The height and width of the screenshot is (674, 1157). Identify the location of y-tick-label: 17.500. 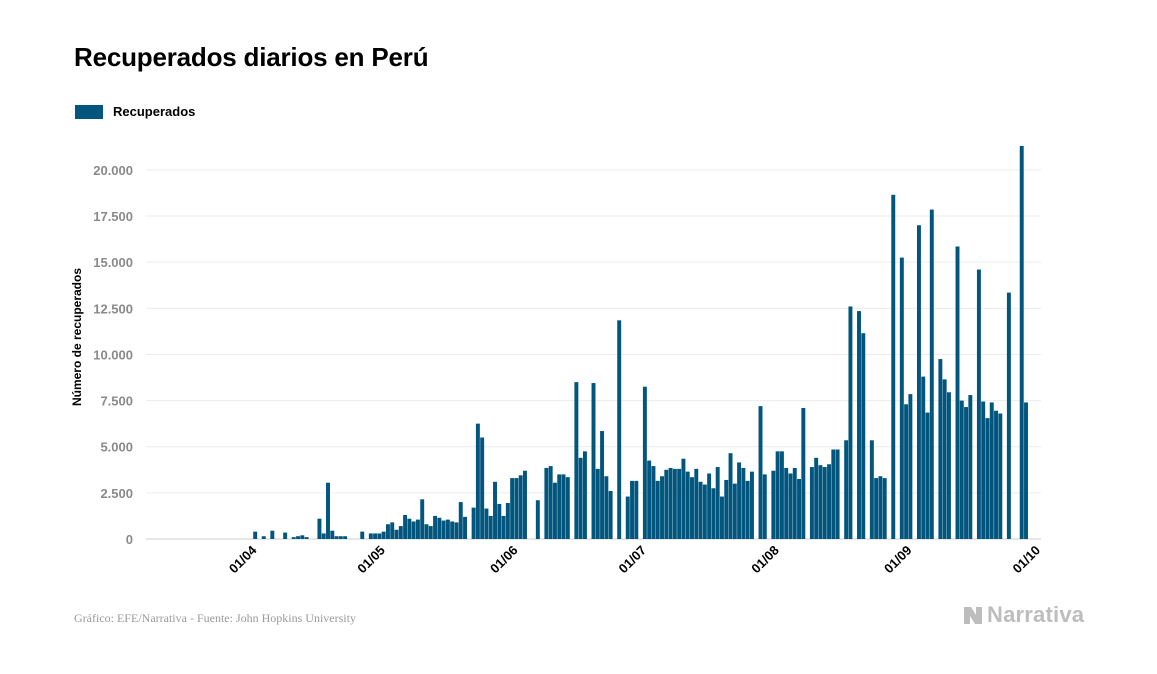
(113, 216).